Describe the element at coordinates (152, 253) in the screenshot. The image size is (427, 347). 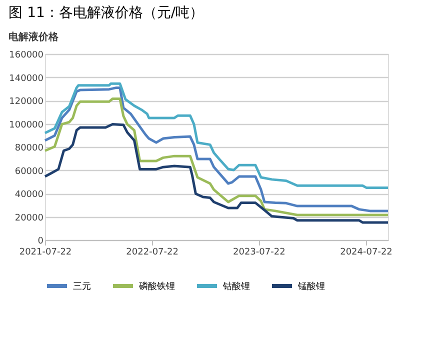
I see `x-tick-label: 2022-07-22` at that location.